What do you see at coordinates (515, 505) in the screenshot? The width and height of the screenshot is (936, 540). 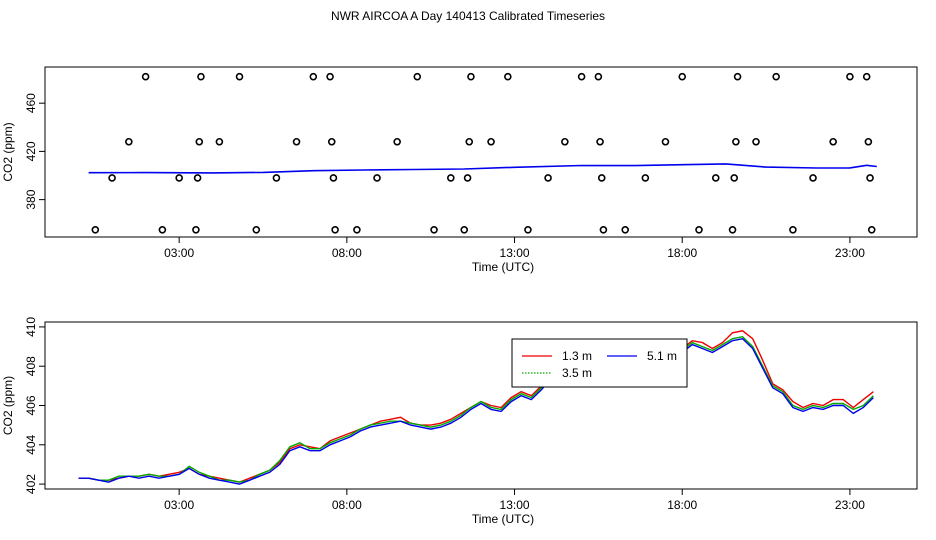 I see `panel-2-x-tick-label: 13:00` at bounding box center [515, 505].